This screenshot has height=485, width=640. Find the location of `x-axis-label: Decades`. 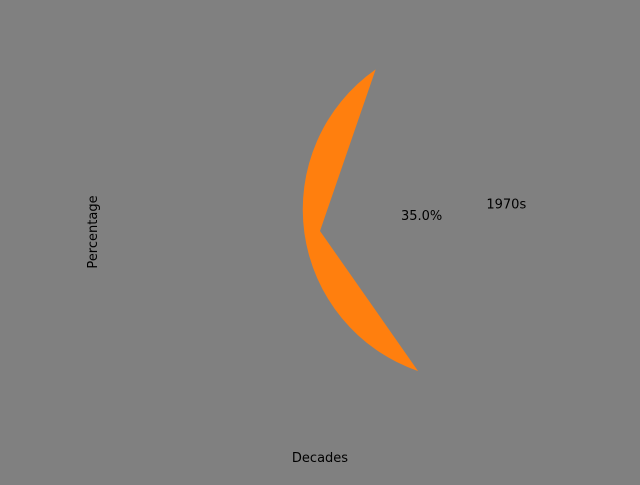

x-axis-label: Decades is located at coordinates (320, 458).